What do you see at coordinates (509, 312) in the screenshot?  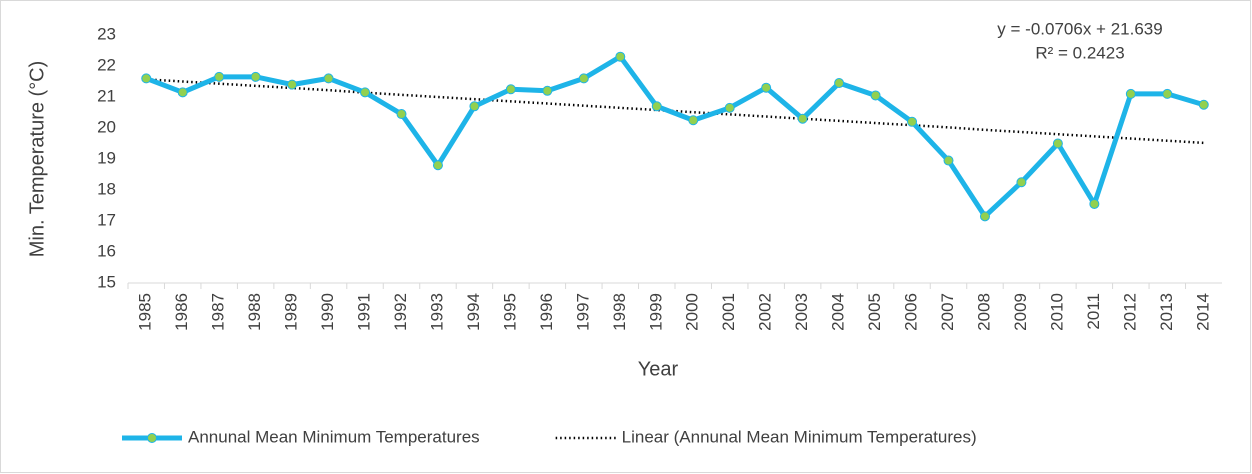 I see `x-tick-label: 1995` at bounding box center [509, 312].